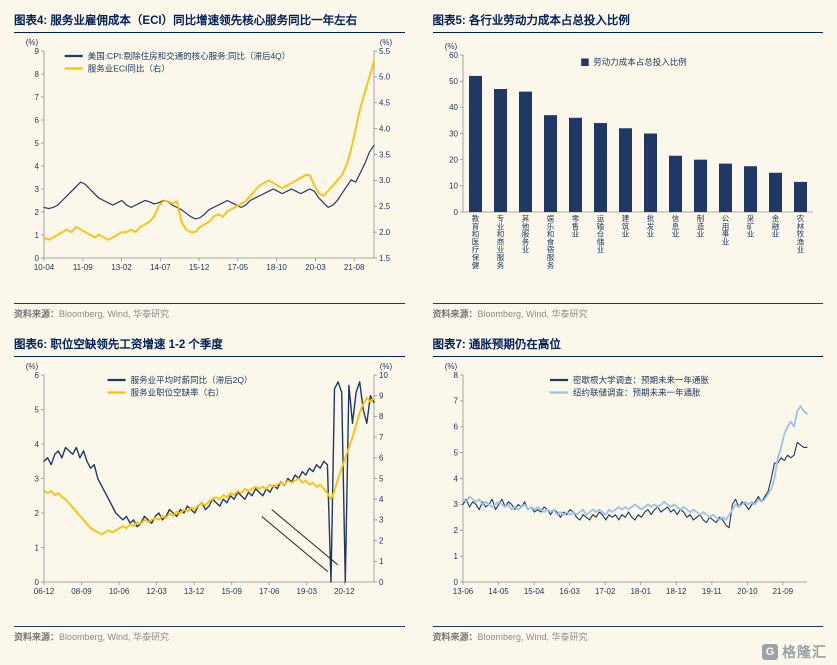  Describe the element at coordinates (160, 267) in the screenshot. I see `svg-text: 14-07` at that location.